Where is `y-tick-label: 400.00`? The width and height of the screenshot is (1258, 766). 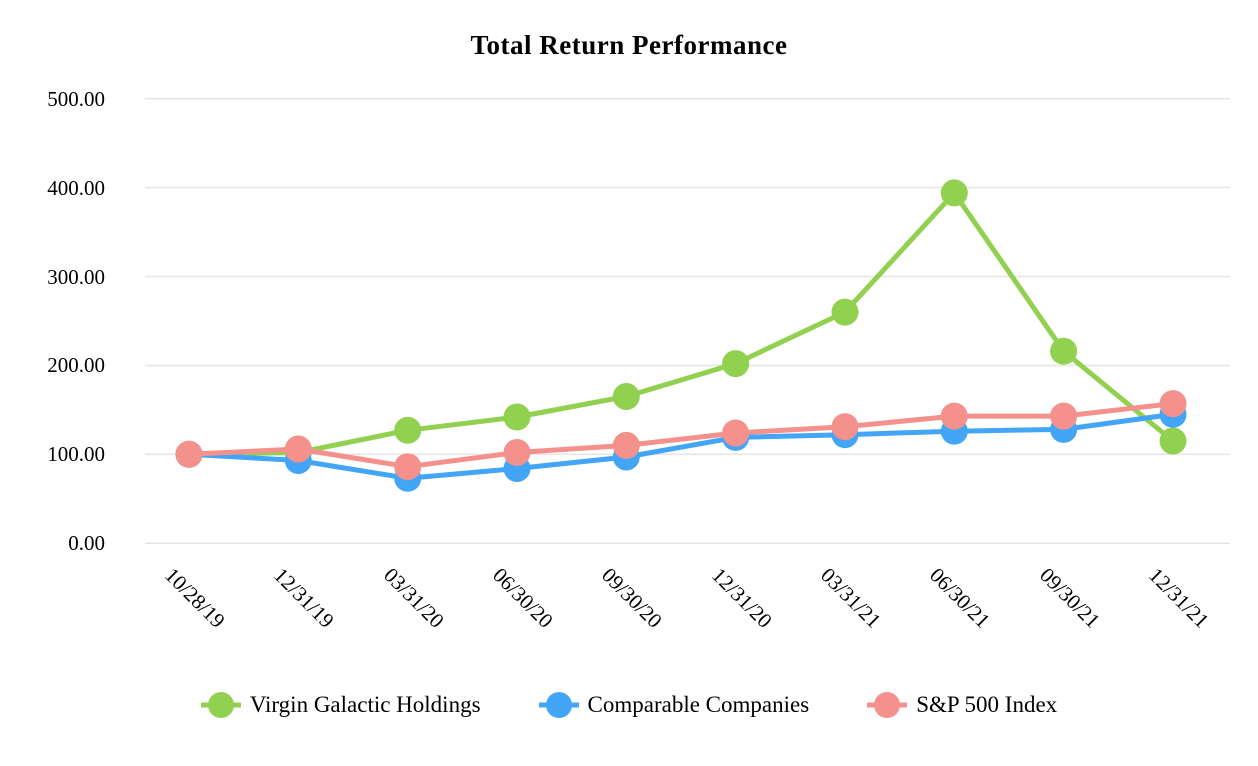
y-tick-label: 400.00 is located at coordinates (76, 187).